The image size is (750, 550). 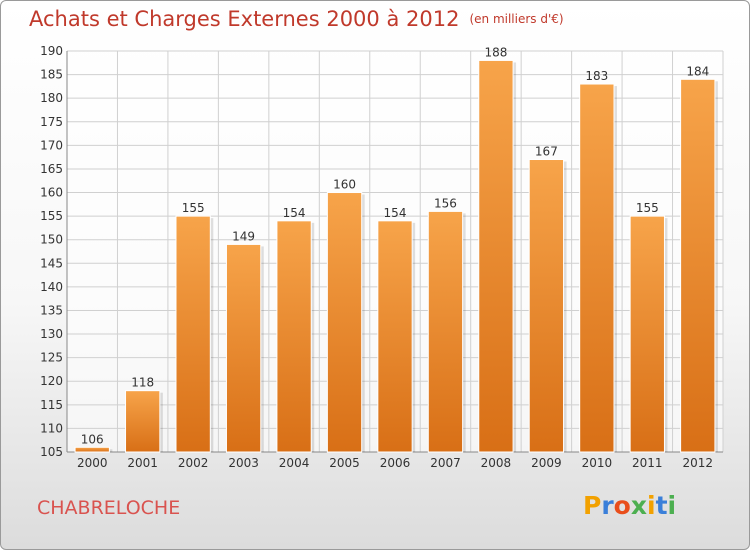 What do you see at coordinates (51, 310) in the screenshot?
I see `y-tick-label: 135` at bounding box center [51, 310].